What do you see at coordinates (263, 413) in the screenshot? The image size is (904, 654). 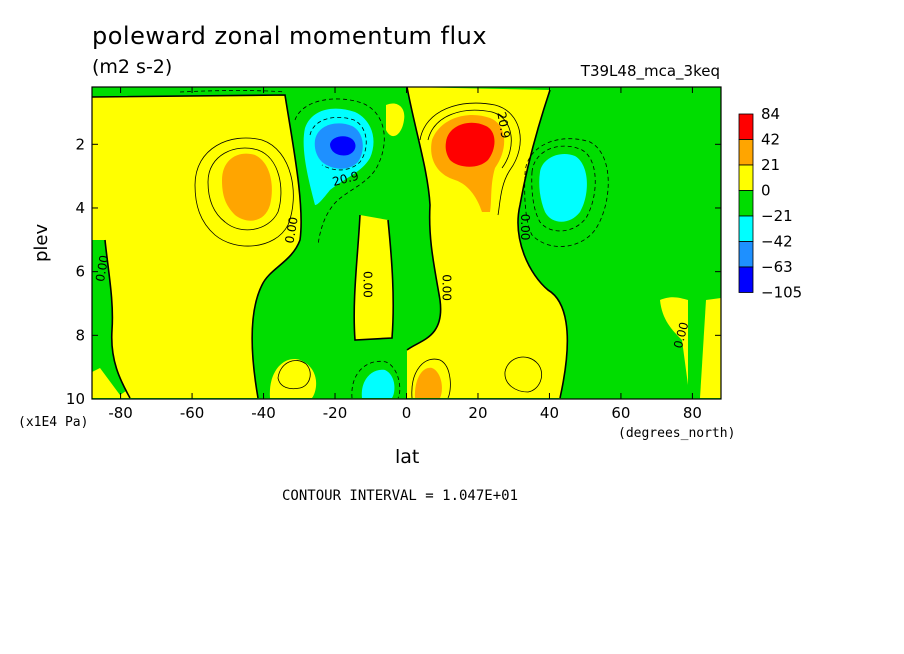 I see `x-tick-label: -40` at bounding box center [263, 413].